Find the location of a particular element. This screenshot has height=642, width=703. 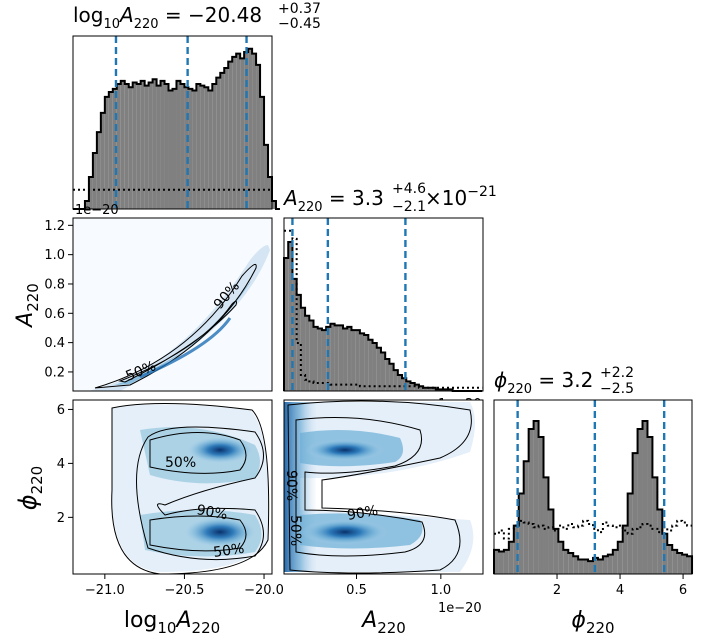

axes-frame is located at coordinates (172, 487).